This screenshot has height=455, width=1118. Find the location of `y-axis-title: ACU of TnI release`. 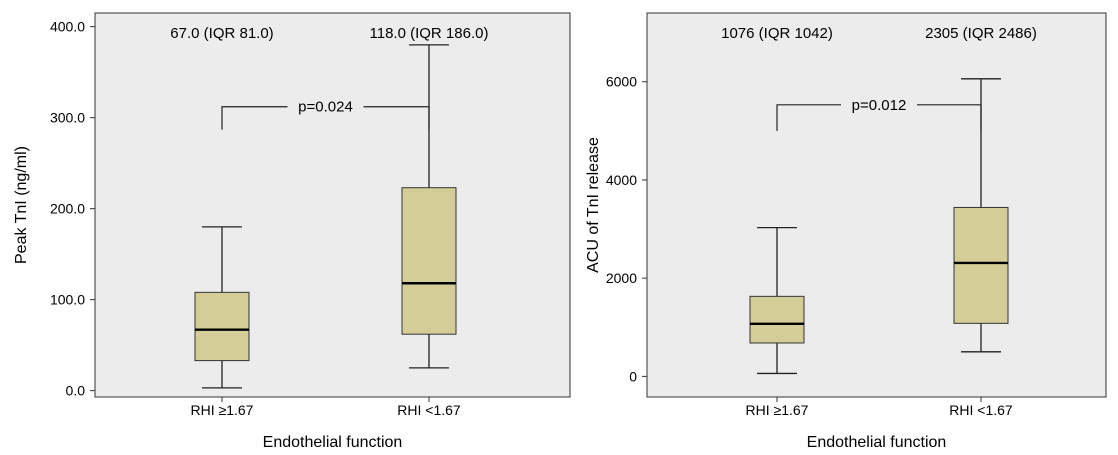

y-axis-title: ACU of TnI release is located at coordinates (593, 205).